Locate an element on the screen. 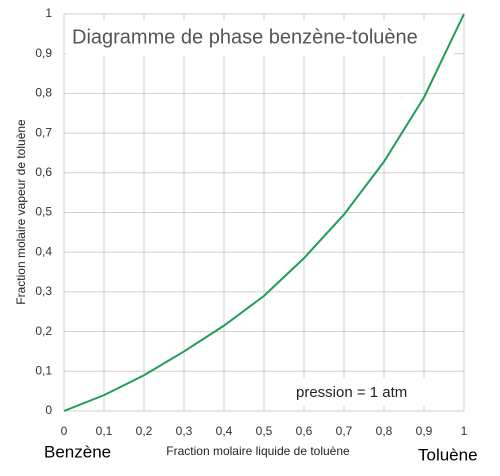 This screenshot has width=500, height=476. annotation: pression = 1 atm is located at coordinates (351, 392).